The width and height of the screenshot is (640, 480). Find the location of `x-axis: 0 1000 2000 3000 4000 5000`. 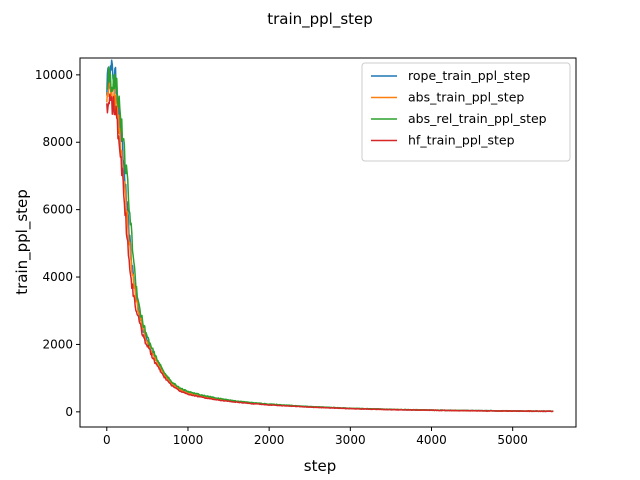

x-axis: 0 1000 2000 3000 4000 5000 is located at coordinates (315, 437).